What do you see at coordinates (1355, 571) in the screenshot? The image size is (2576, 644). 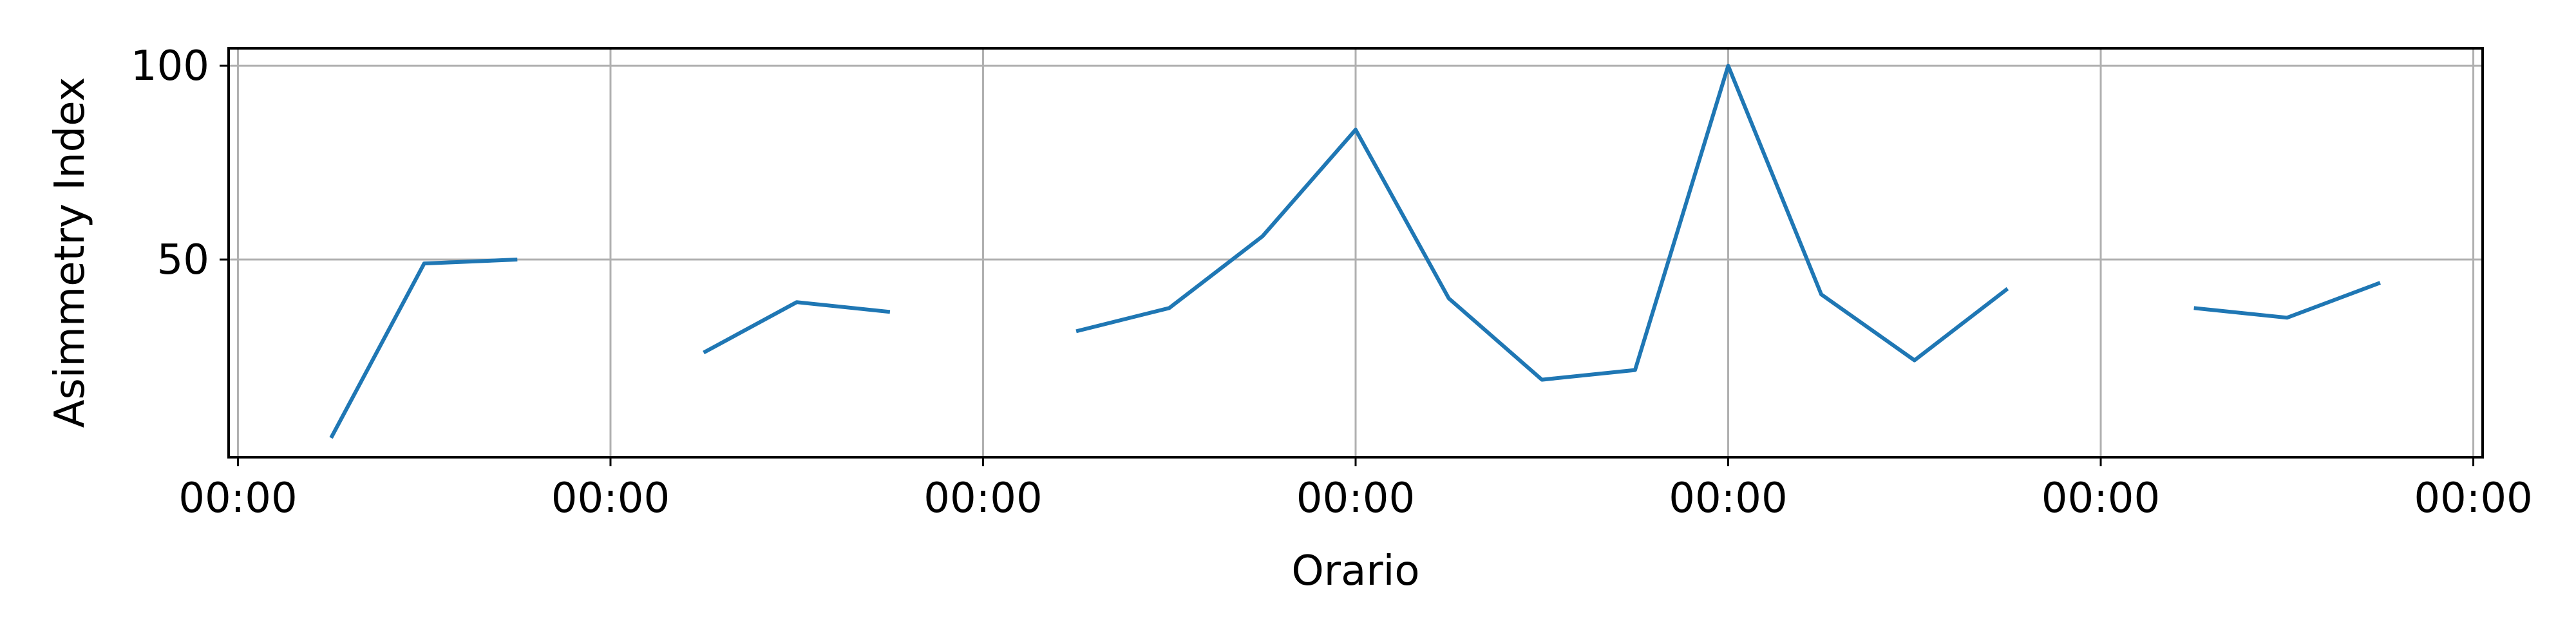 I see `x-axis-title: Orario` at bounding box center [1355, 571].